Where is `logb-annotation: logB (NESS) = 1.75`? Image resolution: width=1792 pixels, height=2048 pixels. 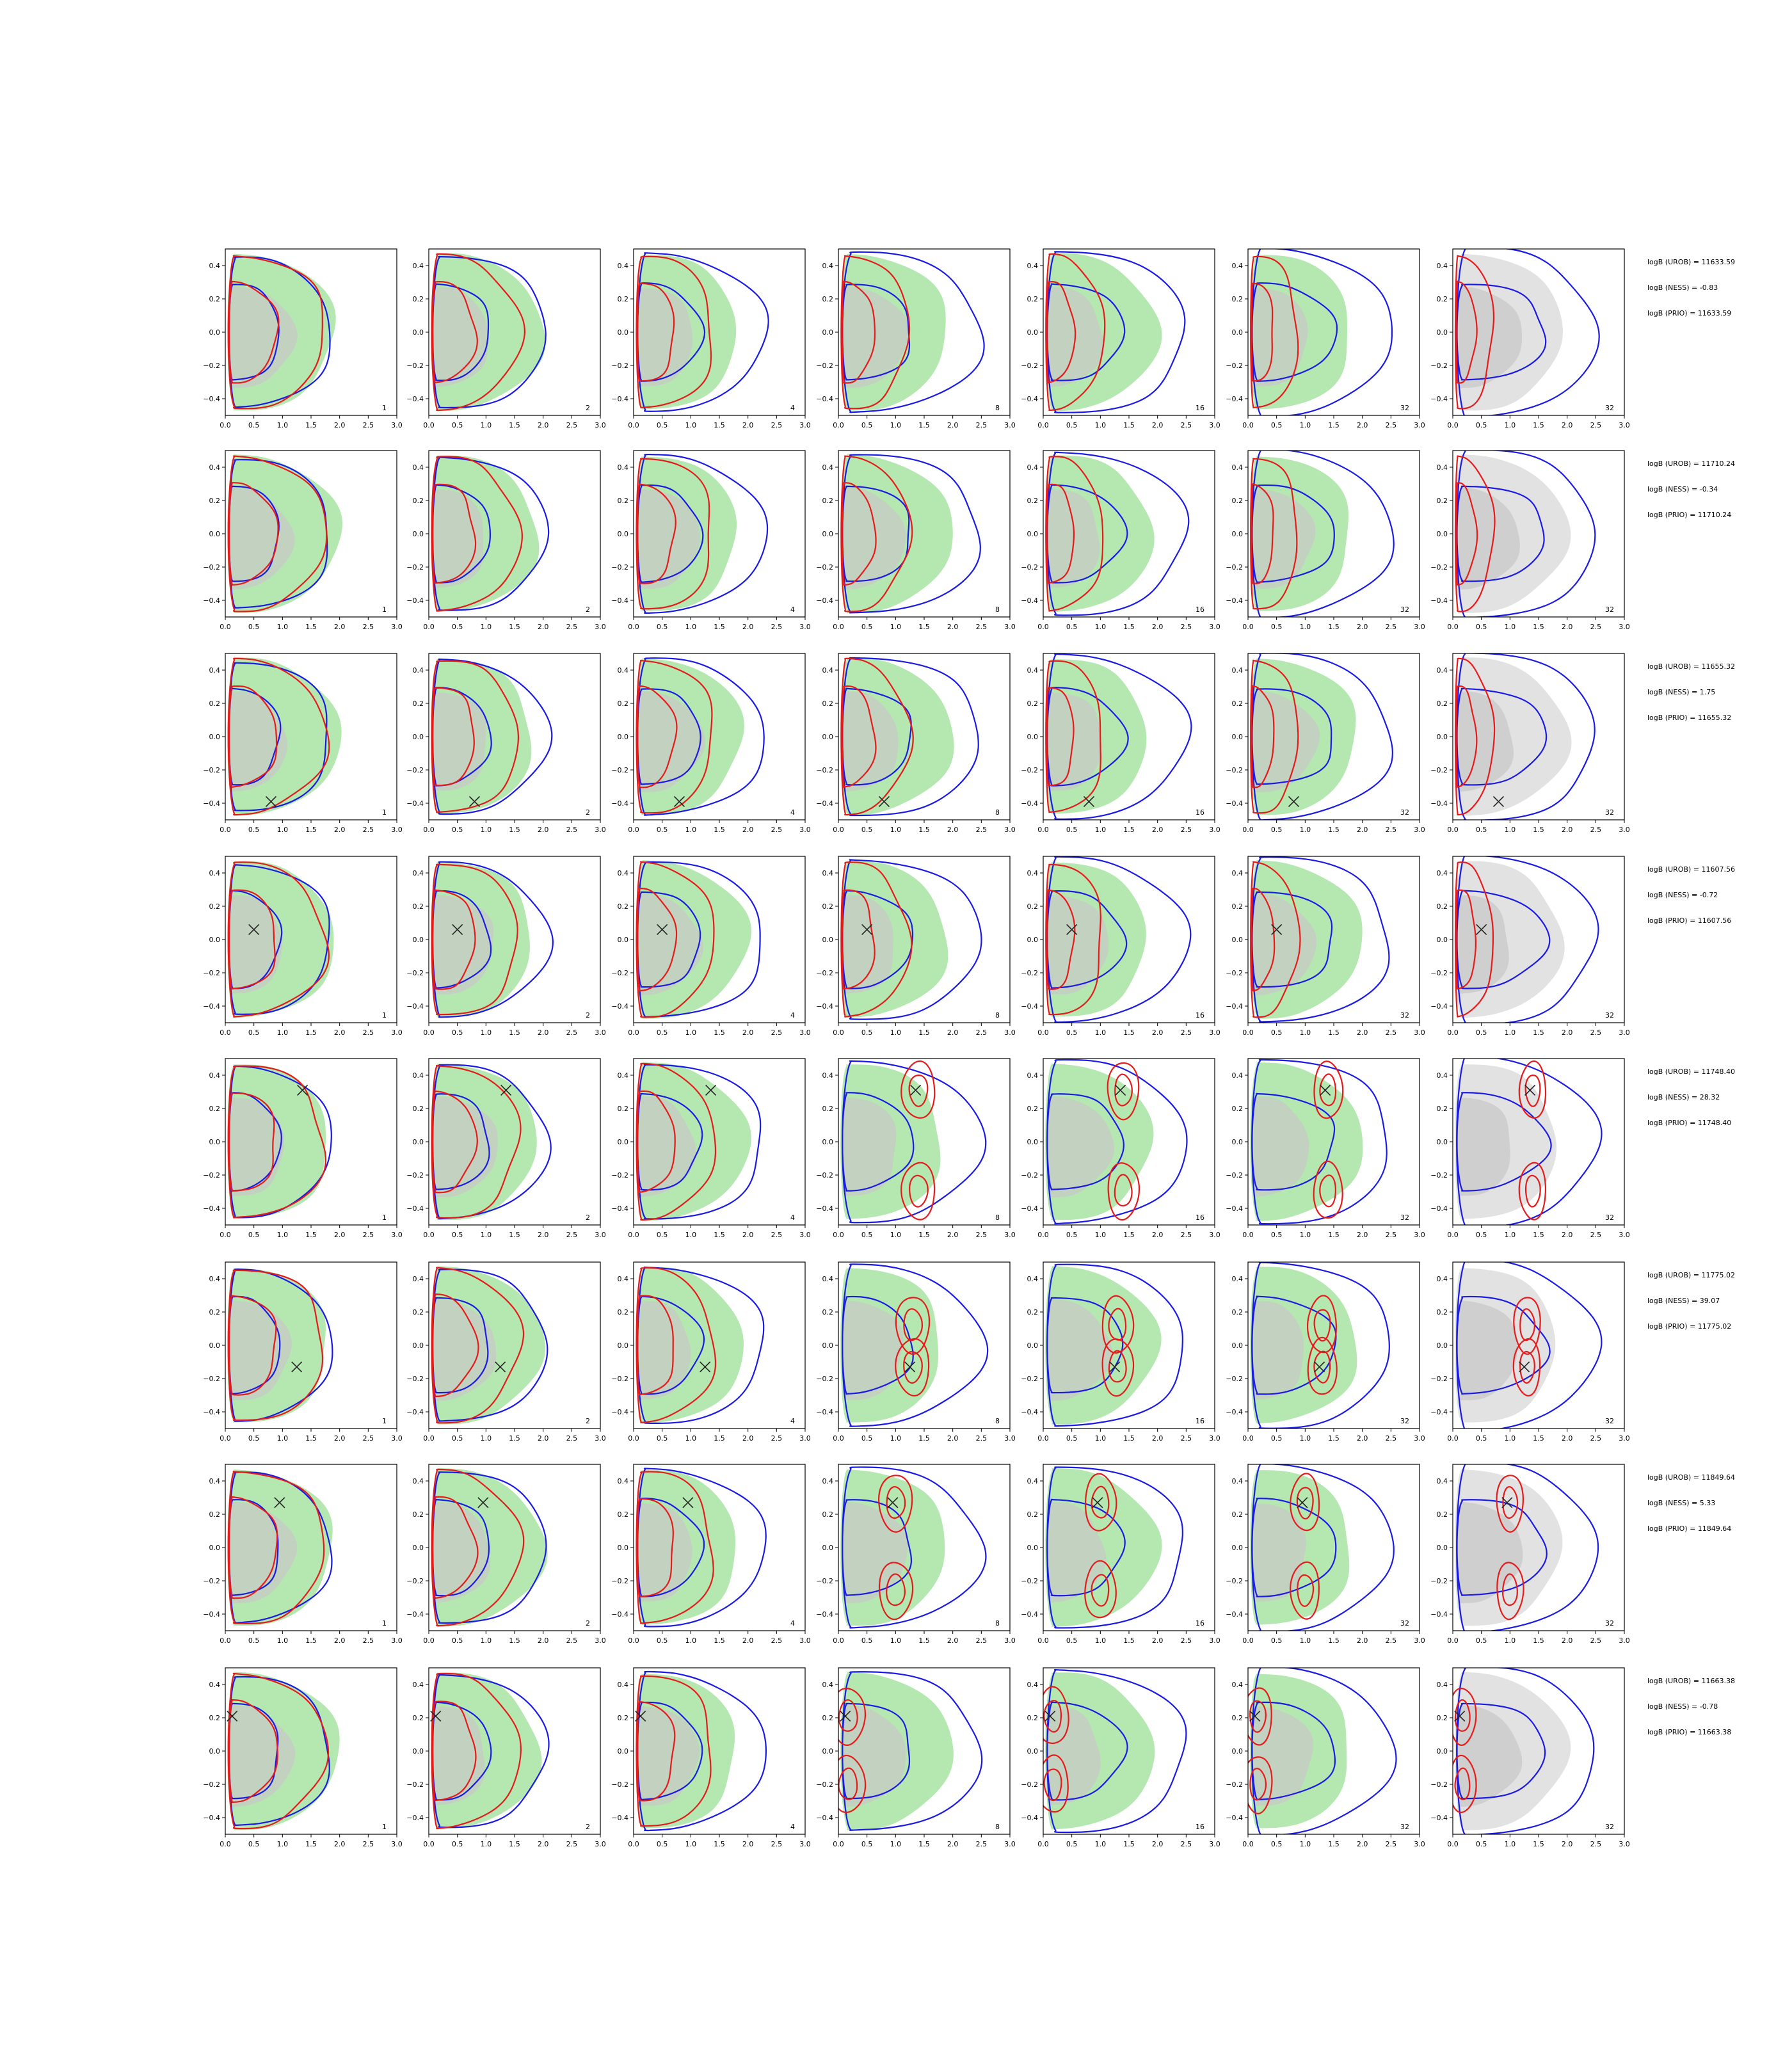
logb-annotation: logB (NESS) = 1.75 is located at coordinates (1681, 692).